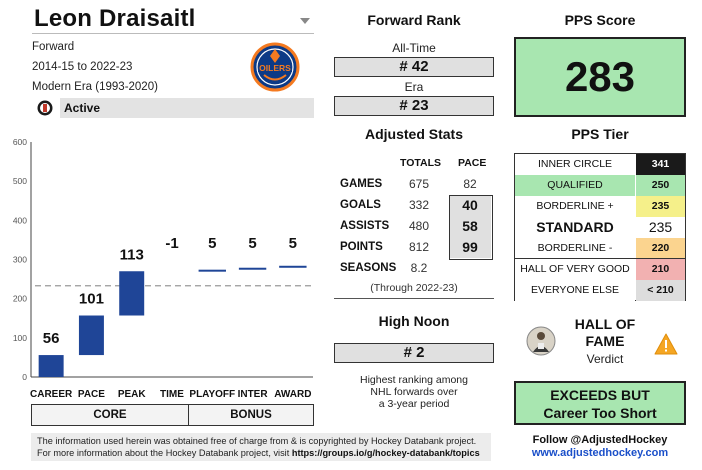  Describe the element at coordinates (575, 164) in the screenshot. I see `tier-label: INNER CIRCLE` at that location.